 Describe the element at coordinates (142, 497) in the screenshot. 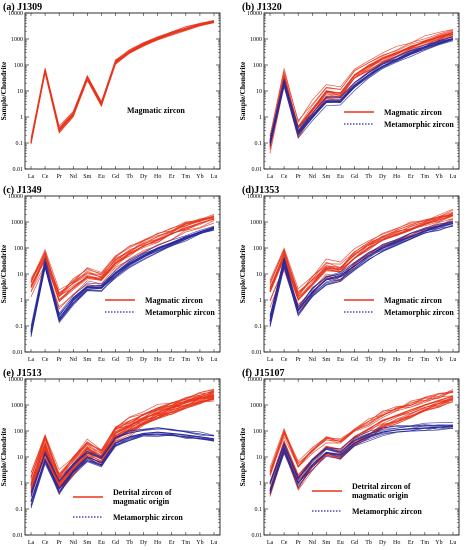

I see `legend-label-magmatic: Detrital zircon of magmatic origin` at that location.